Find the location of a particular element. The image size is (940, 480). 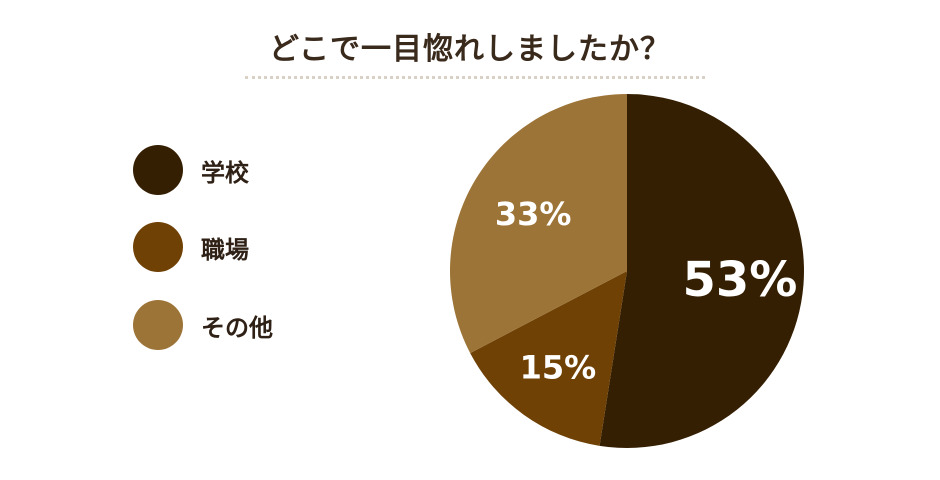

pie-slice-workplace is located at coordinates (548, 358).